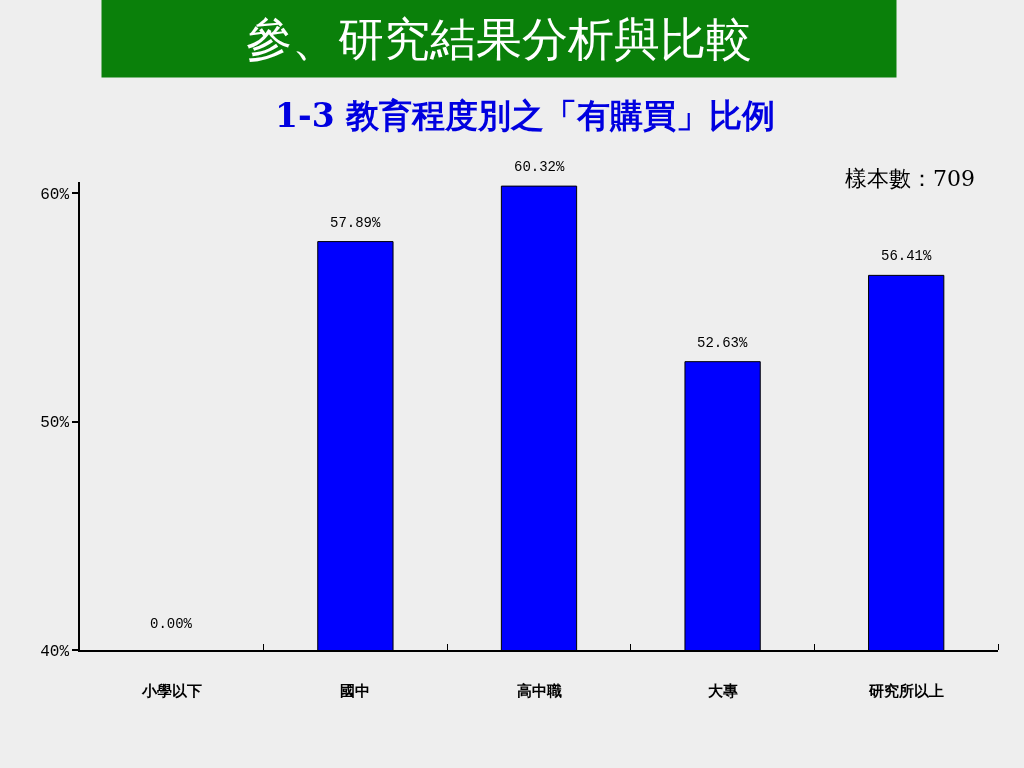 The width and height of the screenshot is (1024, 768). Describe the element at coordinates (722, 690) in the screenshot. I see `x-tick-label: 大專` at that location.